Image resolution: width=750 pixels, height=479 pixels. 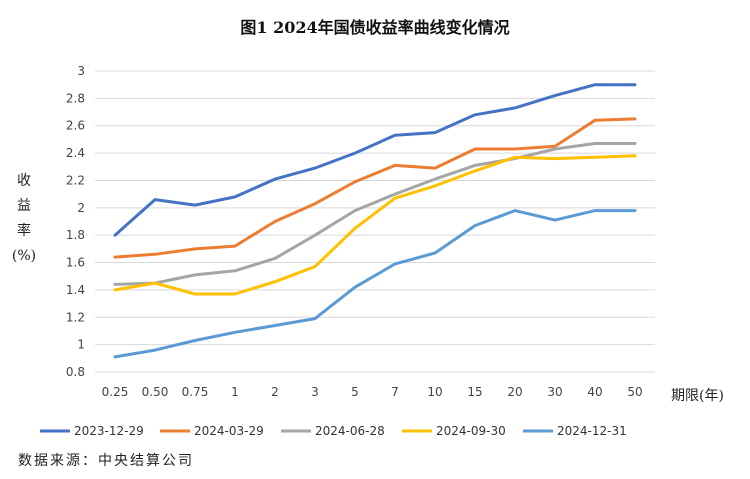 I want to click on y-axis-label: 率, so click(x=24, y=230).